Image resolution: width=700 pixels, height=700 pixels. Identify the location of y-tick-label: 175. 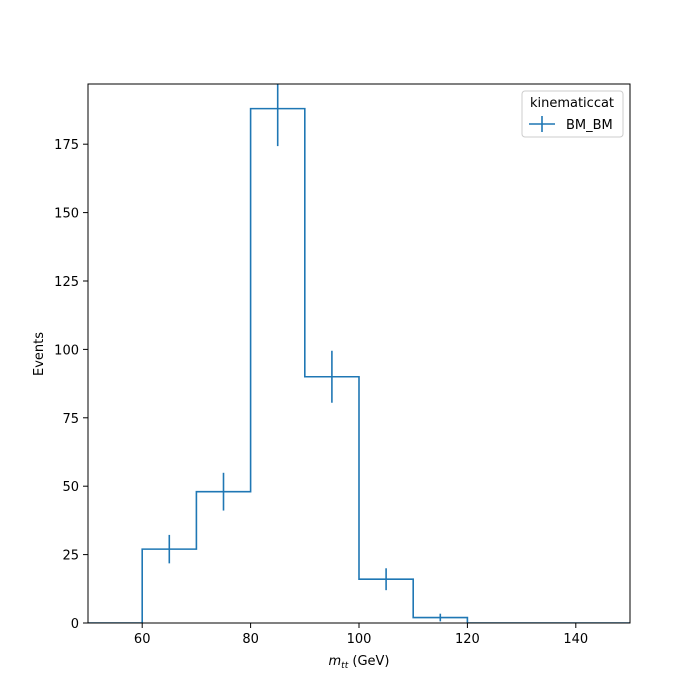
(66, 145).